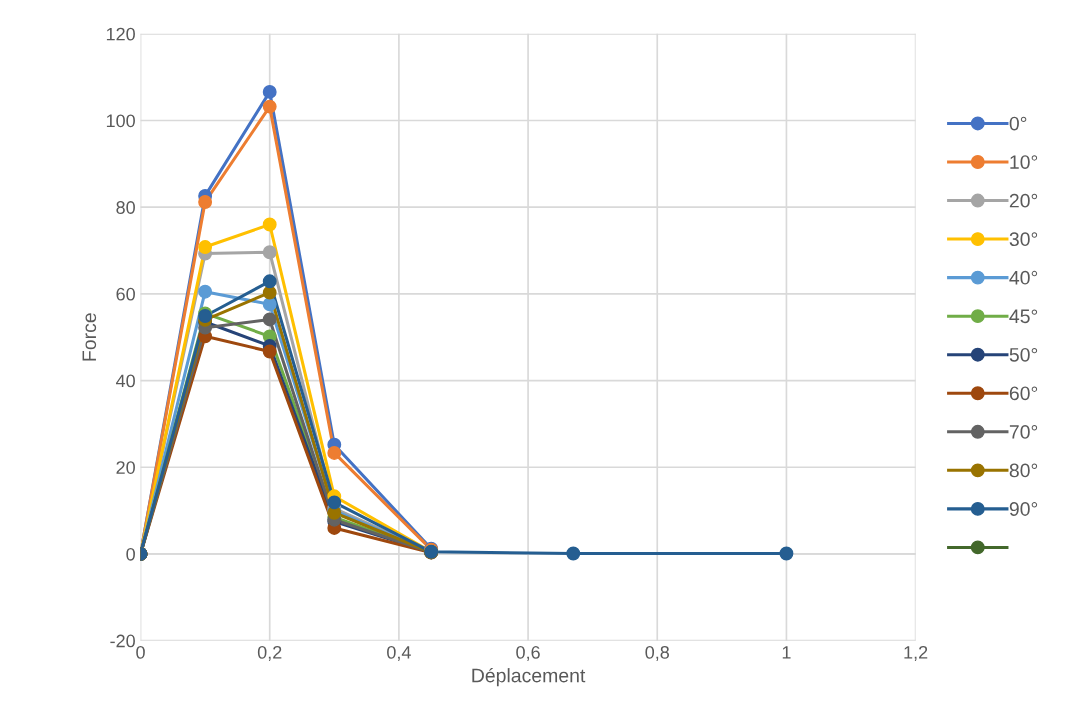  What do you see at coordinates (657, 653) in the screenshot?
I see `x-tick-label: 0,8` at bounding box center [657, 653].